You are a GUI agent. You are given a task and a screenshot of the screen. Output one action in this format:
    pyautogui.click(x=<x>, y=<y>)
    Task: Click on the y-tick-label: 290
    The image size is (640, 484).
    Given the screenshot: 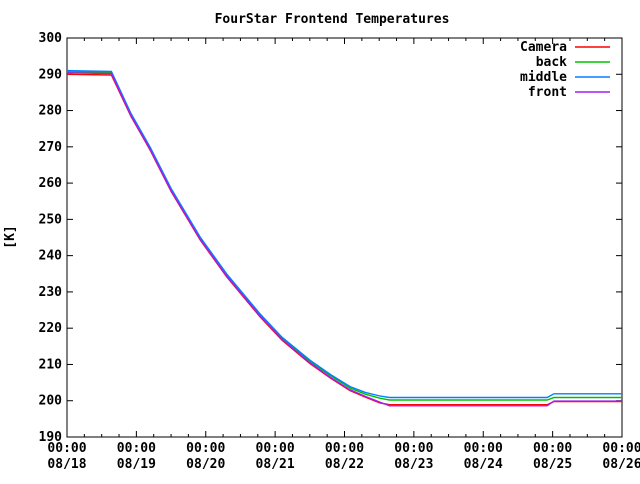 What is the action you would take?
    pyautogui.click(x=51, y=74)
    